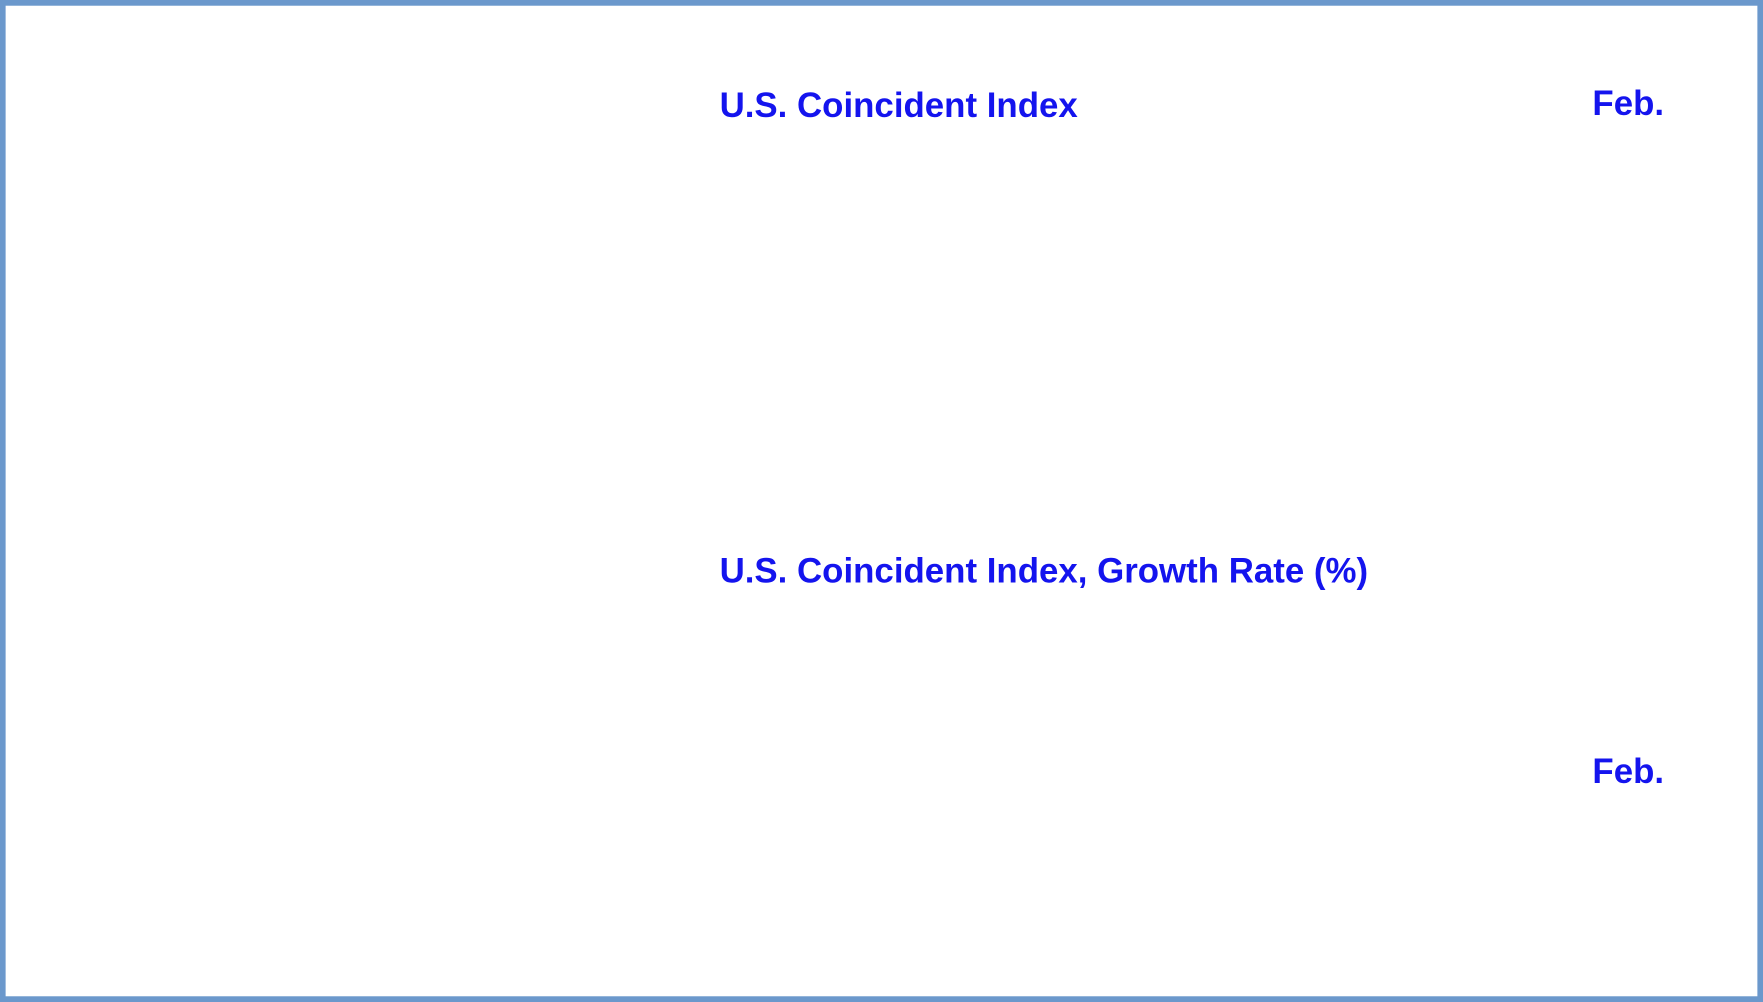 The image size is (1763, 1002). Describe the element at coordinates (1044, 571) in the screenshot. I see `chart-title: U.S. Coincident Index, Growth Rate (%)` at that location.